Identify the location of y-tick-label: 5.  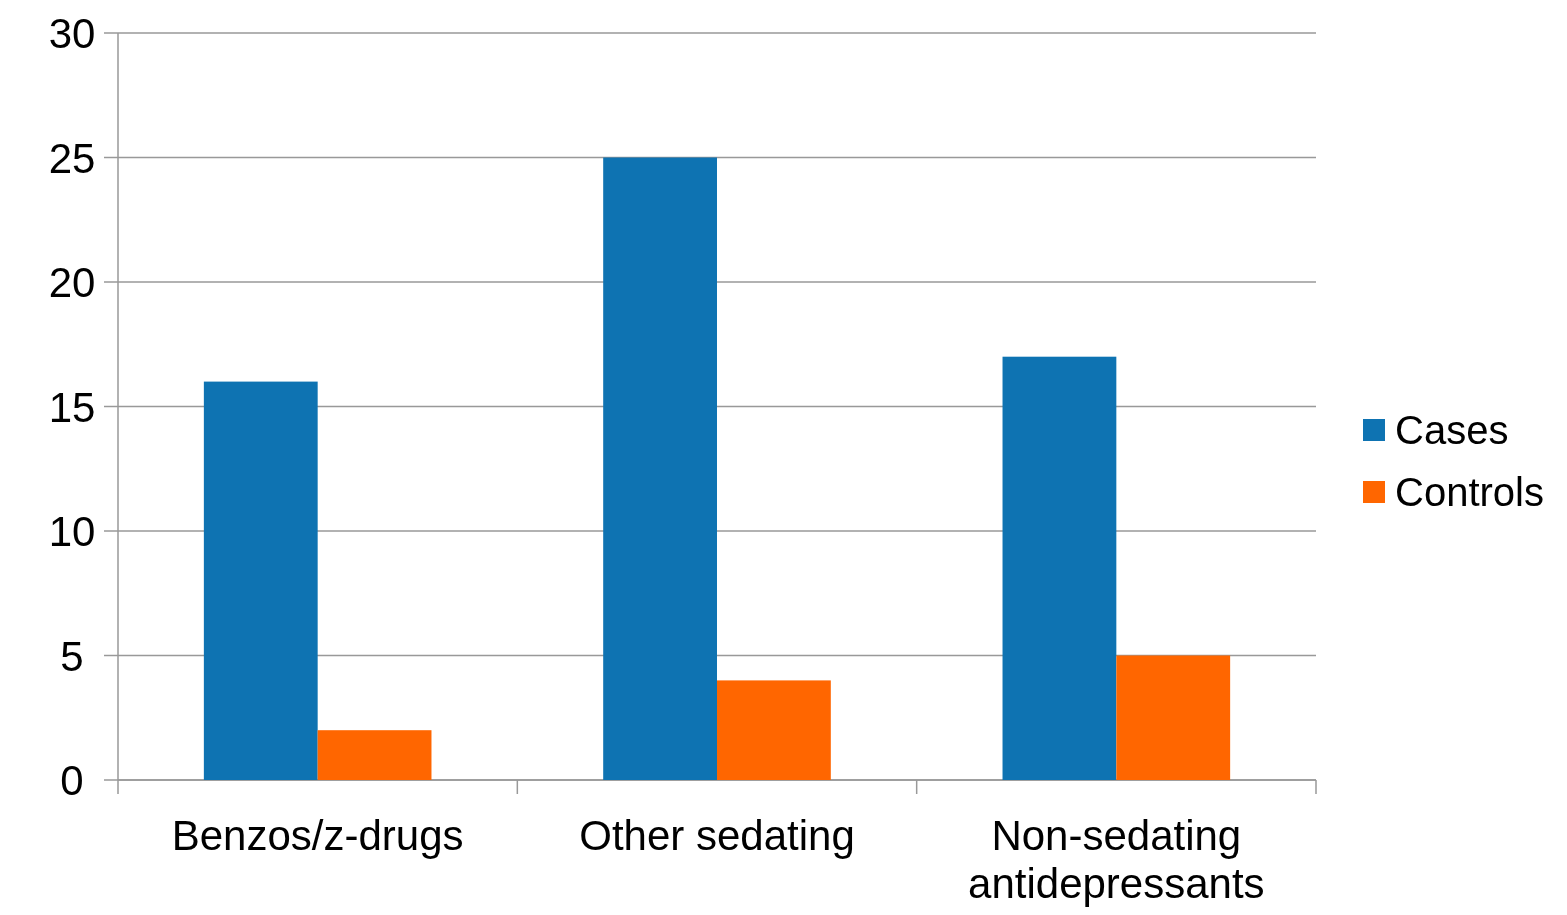
(72, 656).